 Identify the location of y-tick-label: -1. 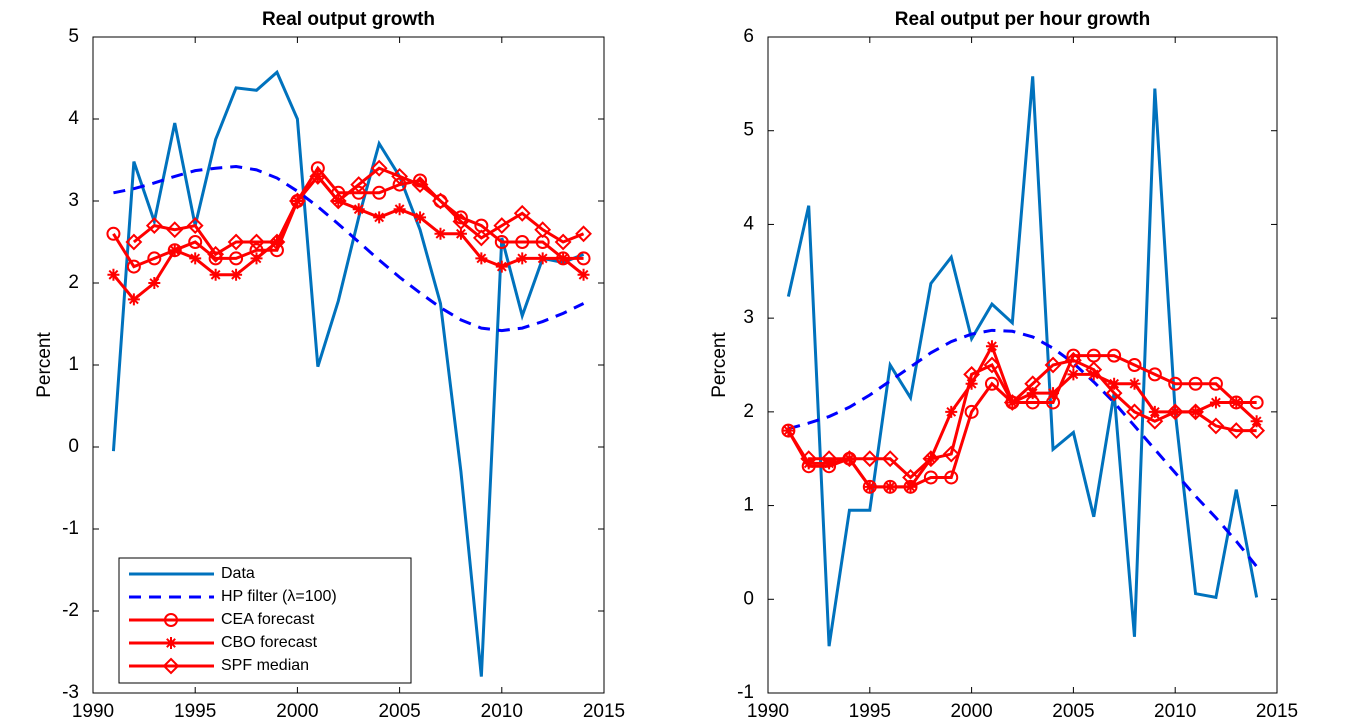
(745, 692).